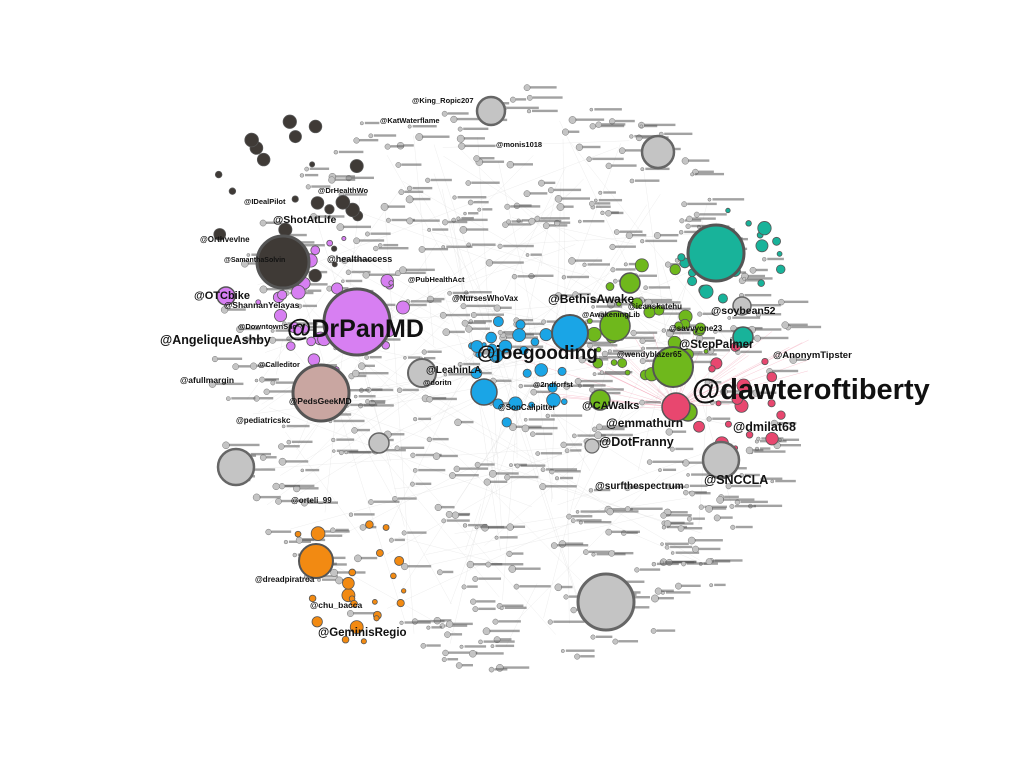 Image resolution: width=1024 pixels, height=768 pixels. Describe the element at coordinates (215, 340) in the screenshot. I see `label-angeliqueashby: @AngeliqueAshby` at that location.